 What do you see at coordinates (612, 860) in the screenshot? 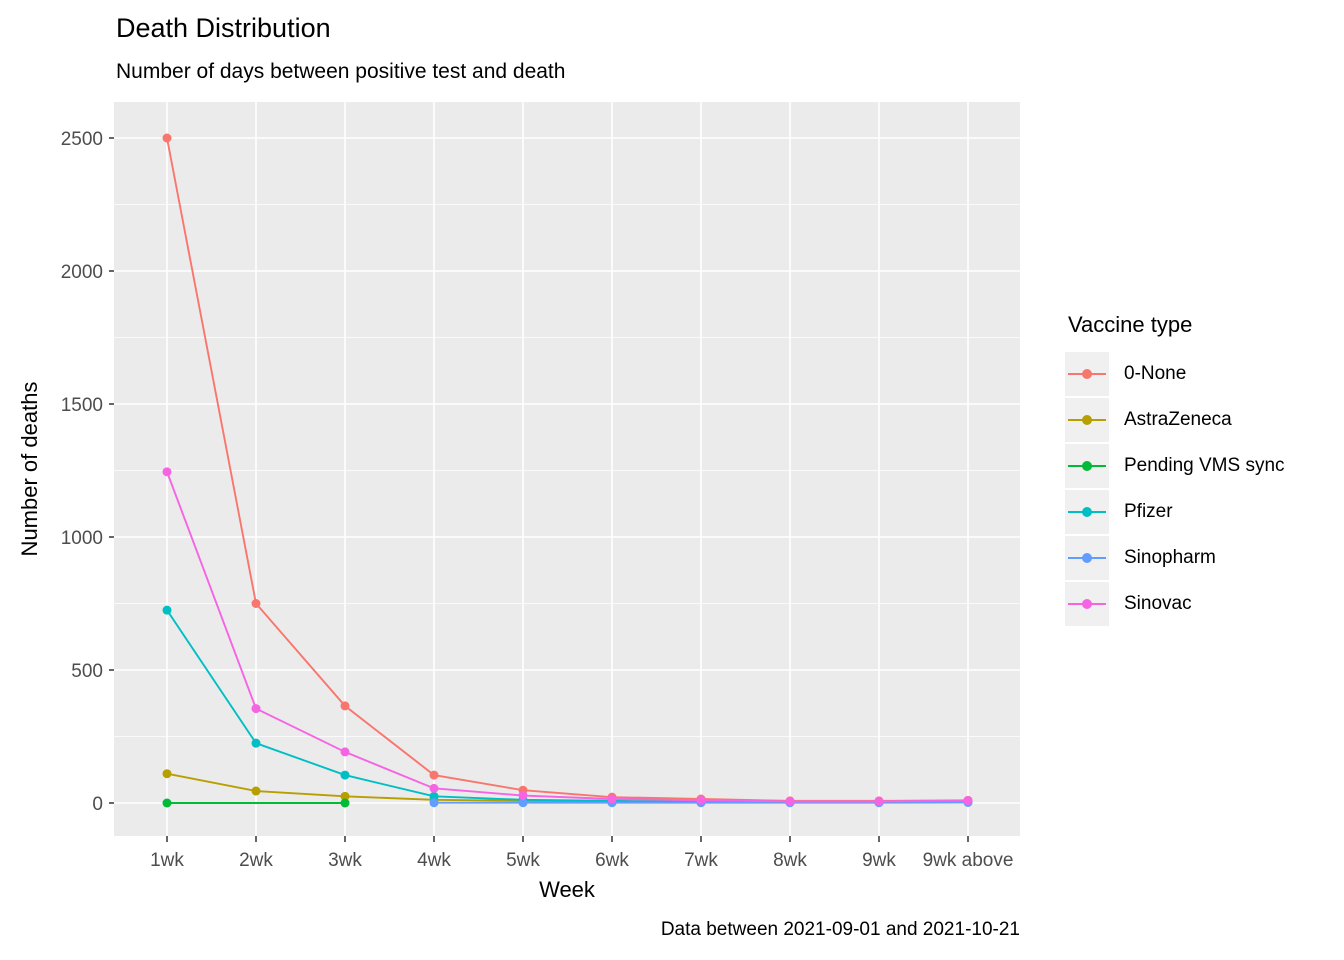
I see `x-tick-label: 6wk` at bounding box center [612, 860].